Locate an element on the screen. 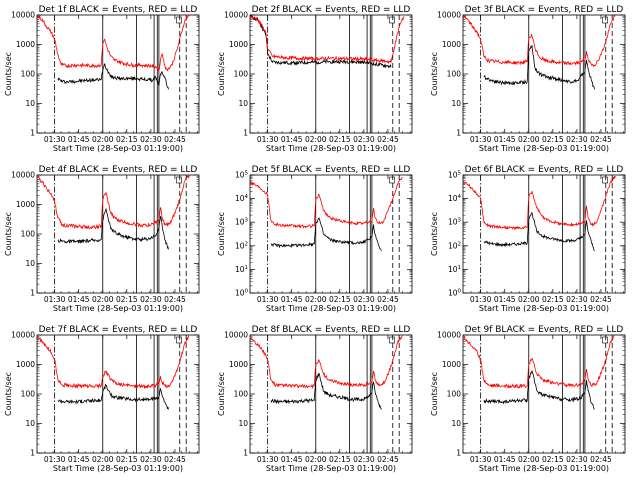 Image resolution: width=640 pixels, height=480 pixels. chart-title: Det 2f BLACK = Events, RED = LLD is located at coordinates (331, 10).